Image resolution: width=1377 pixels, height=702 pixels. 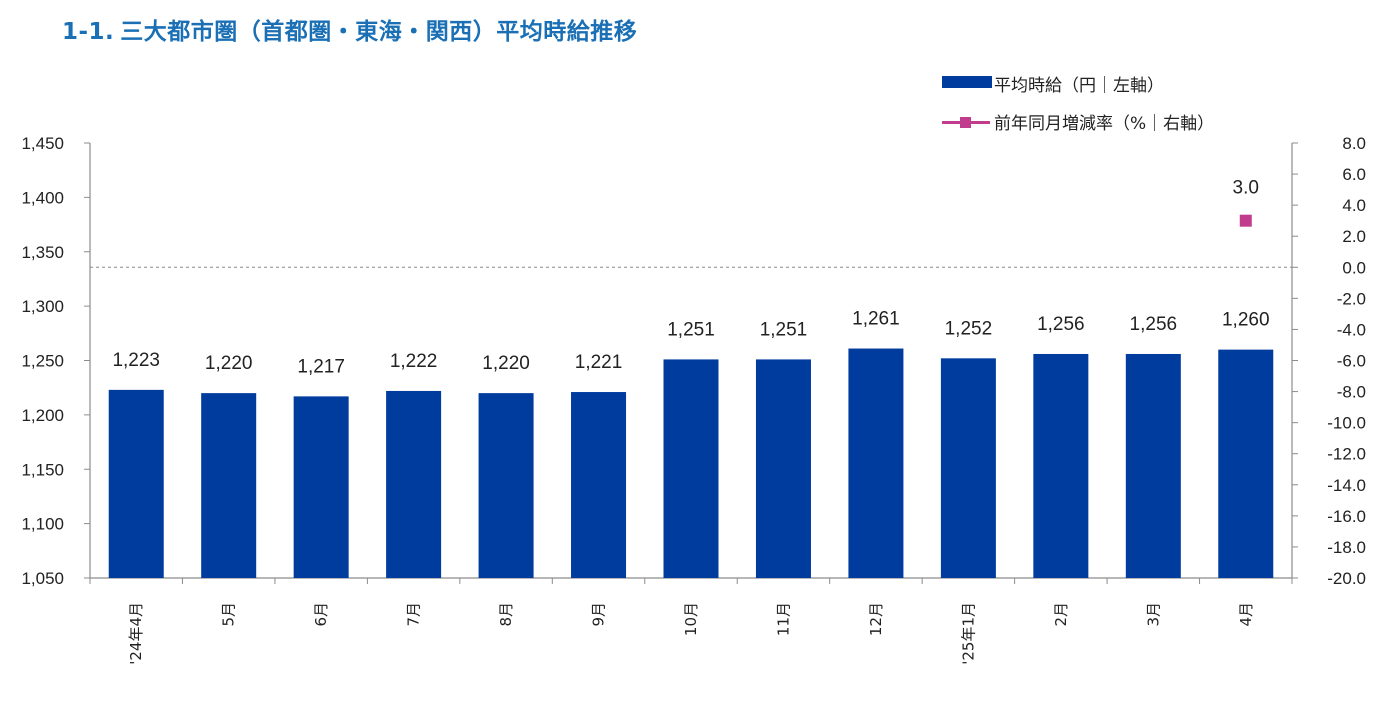 What do you see at coordinates (1246, 614) in the screenshot?
I see `x-tick-label: 4月` at bounding box center [1246, 614].